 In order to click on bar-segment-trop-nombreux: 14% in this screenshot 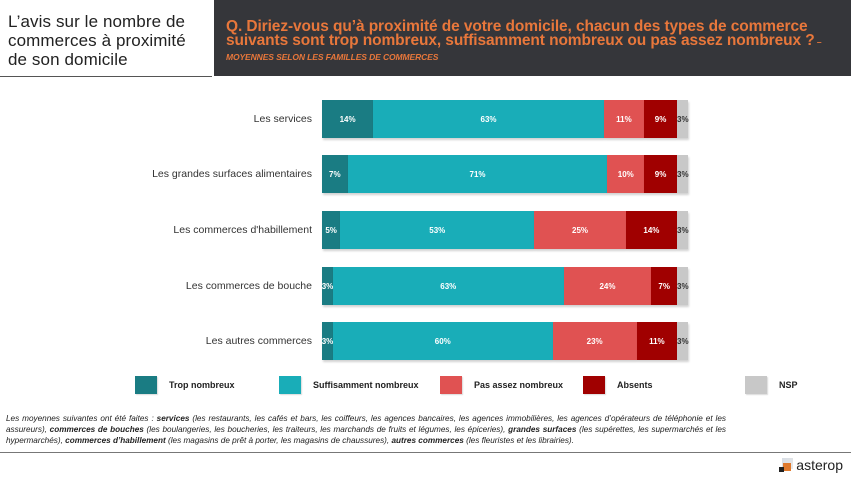, I will do `click(348, 119)`.